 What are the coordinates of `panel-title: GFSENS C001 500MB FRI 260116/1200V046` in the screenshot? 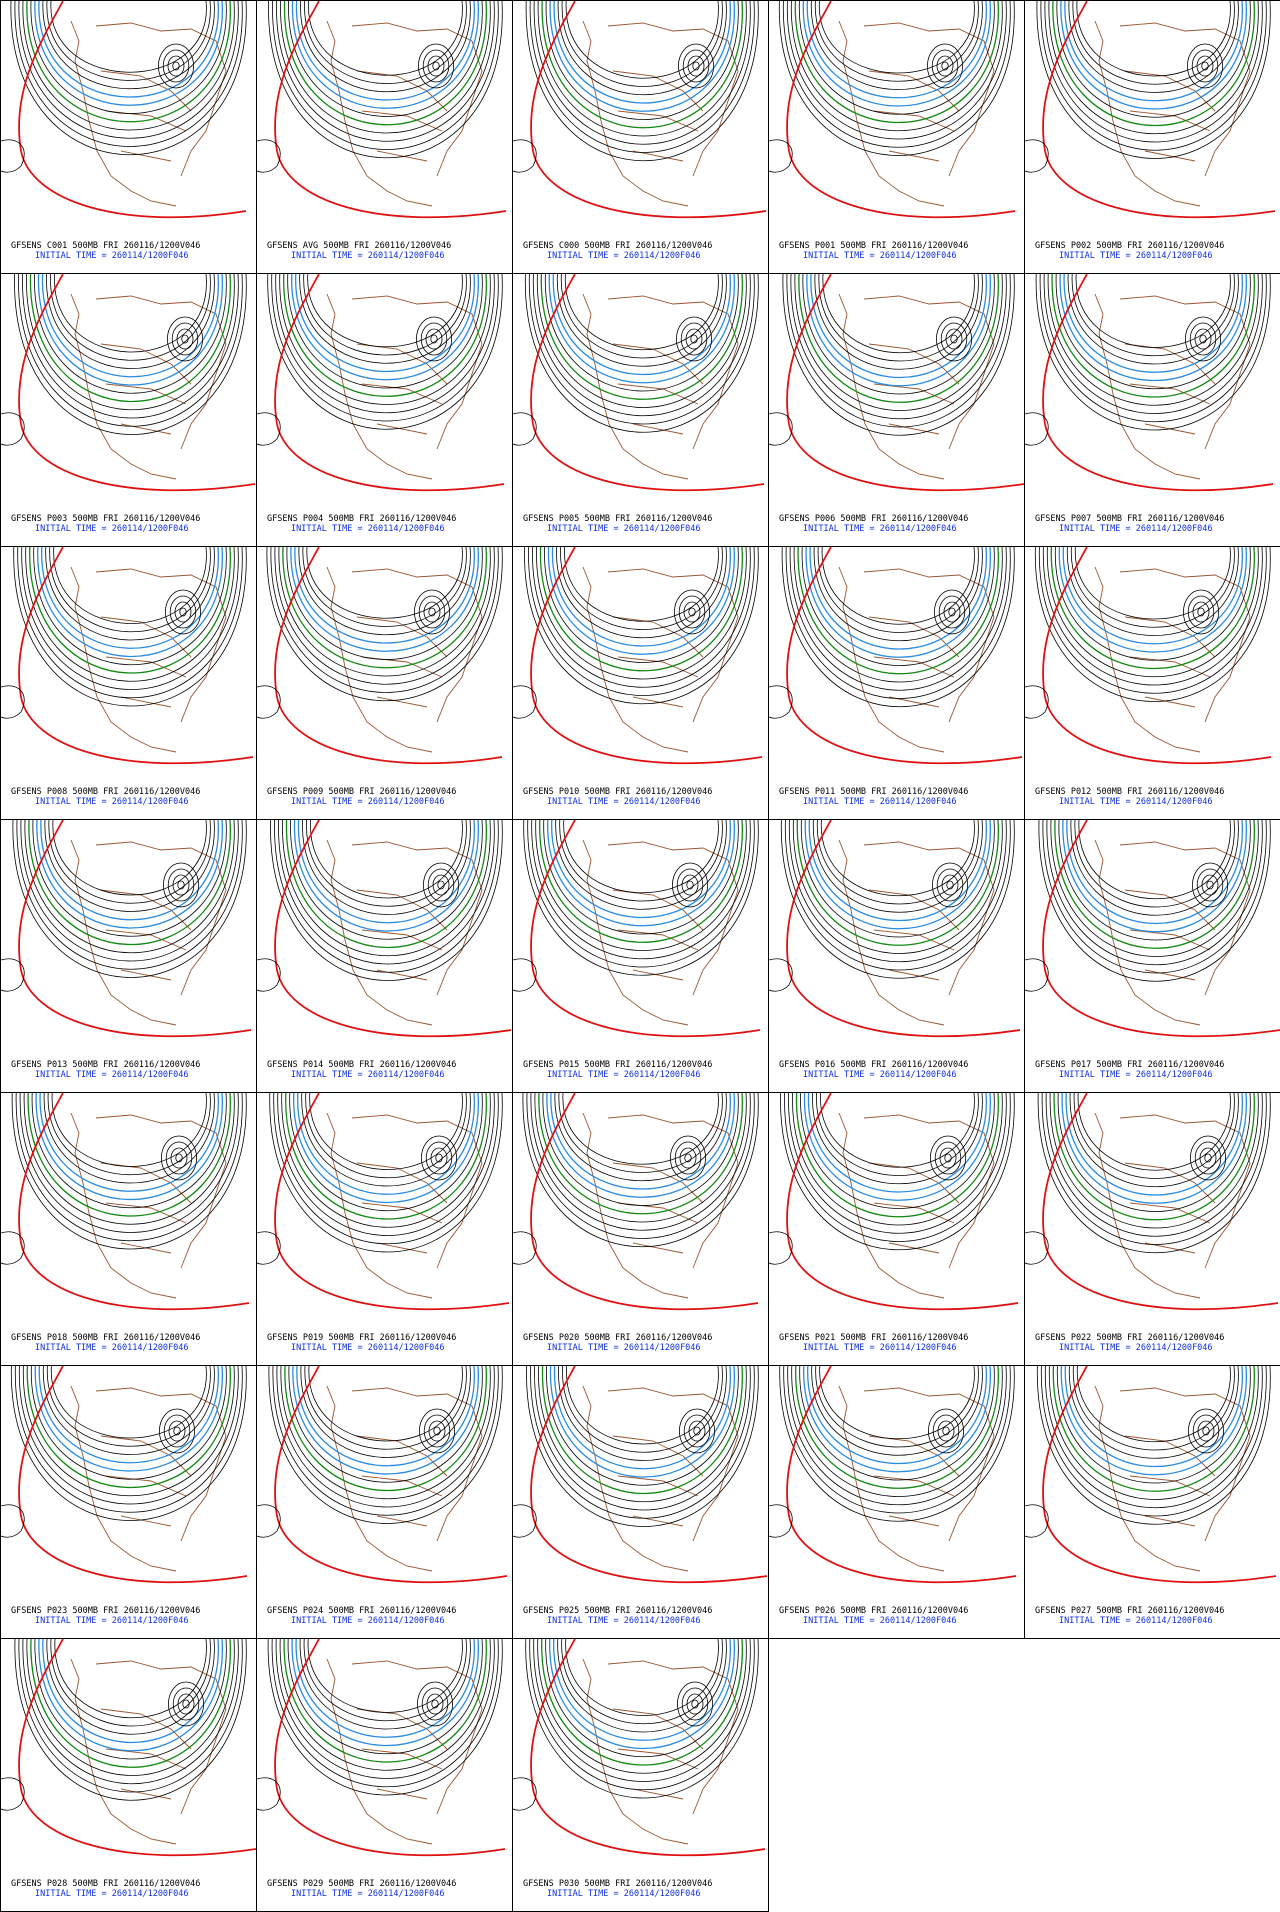 It's located at (106, 246).